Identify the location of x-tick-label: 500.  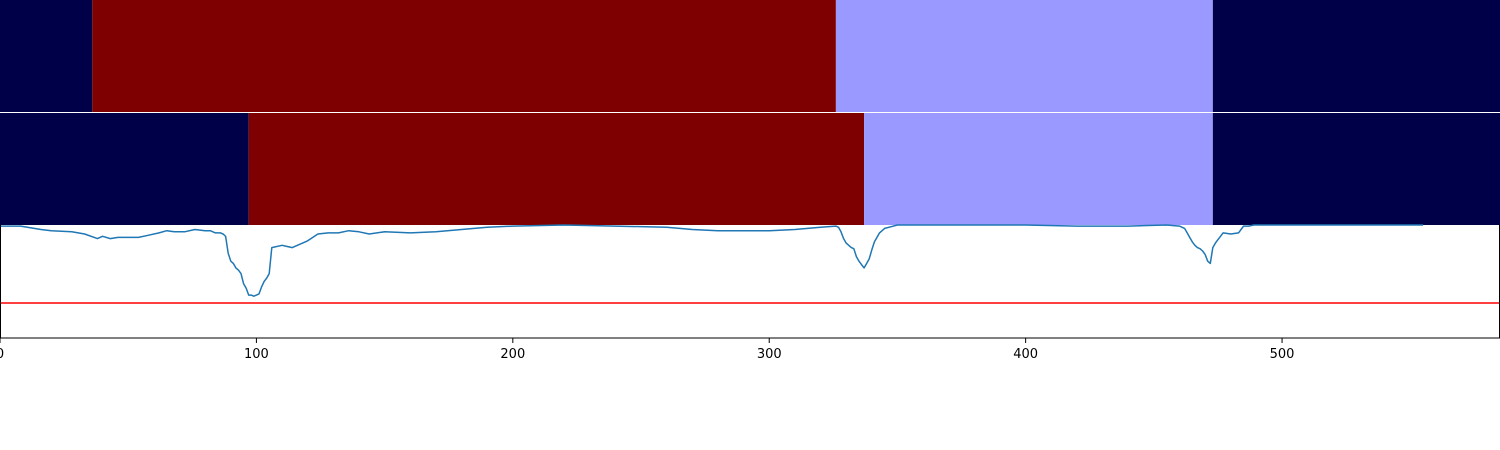
(1282, 354).